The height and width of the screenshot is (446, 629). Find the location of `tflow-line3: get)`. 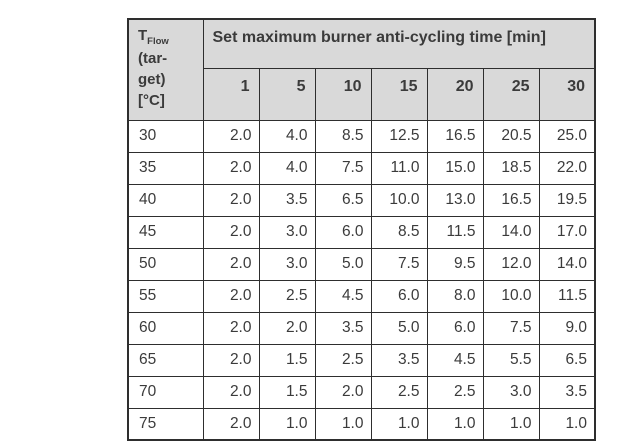

tflow-line3: get) is located at coordinates (152, 80).